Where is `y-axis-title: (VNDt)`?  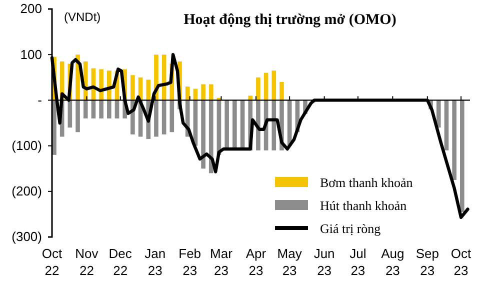 y-axis-title: (VNDt) is located at coordinates (82, 17).